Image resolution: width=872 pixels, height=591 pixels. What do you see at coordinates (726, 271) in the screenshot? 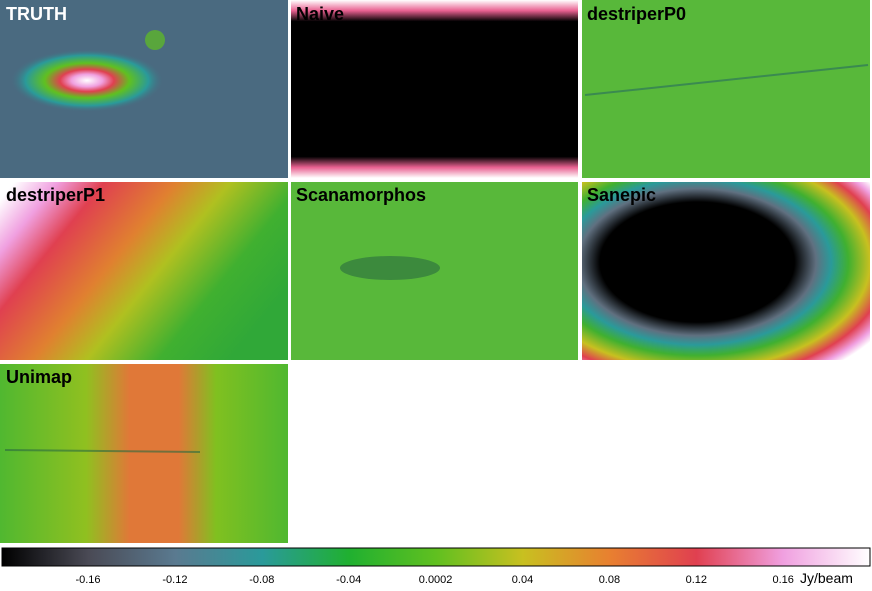
I see `panel-sanepic: Sanepic` at bounding box center [726, 271].